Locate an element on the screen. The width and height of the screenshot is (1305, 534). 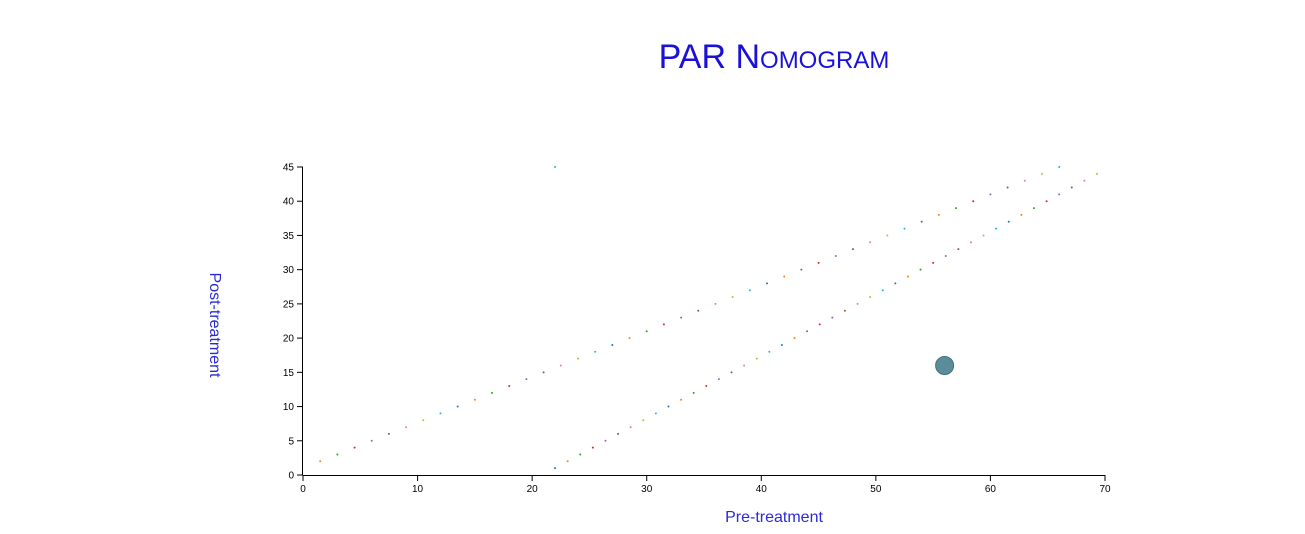
y-axis: 0 5 10 15 20 25 30 35 40 45 is located at coordinates (293, 322).